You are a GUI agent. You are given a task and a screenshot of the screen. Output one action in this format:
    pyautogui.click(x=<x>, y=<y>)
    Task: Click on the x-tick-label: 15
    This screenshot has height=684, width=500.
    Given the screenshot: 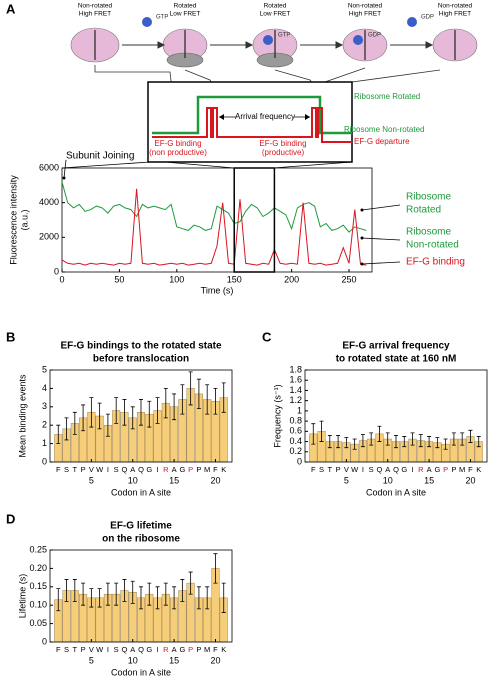 What is the action you would take?
    pyautogui.click(x=429, y=480)
    